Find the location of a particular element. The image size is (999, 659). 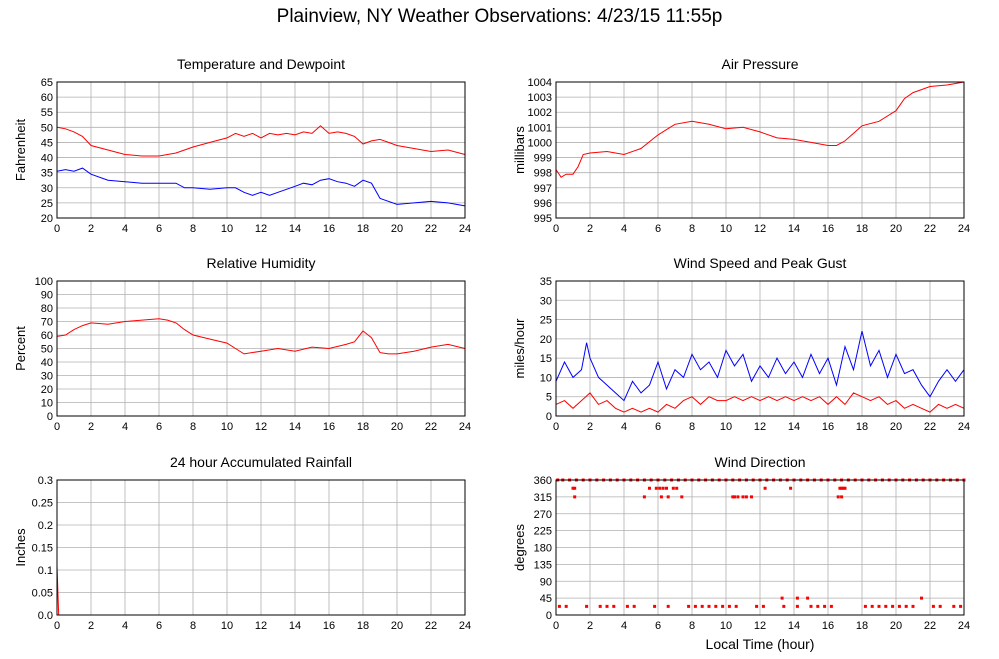

y-tick-label: 0.3 is located at coordinates (45, 481).